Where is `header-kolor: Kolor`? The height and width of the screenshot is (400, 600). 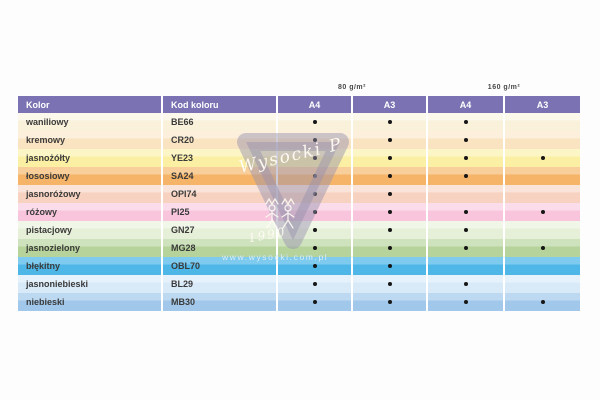
header-kolor: Kolor is located at coordinates (89, 104).